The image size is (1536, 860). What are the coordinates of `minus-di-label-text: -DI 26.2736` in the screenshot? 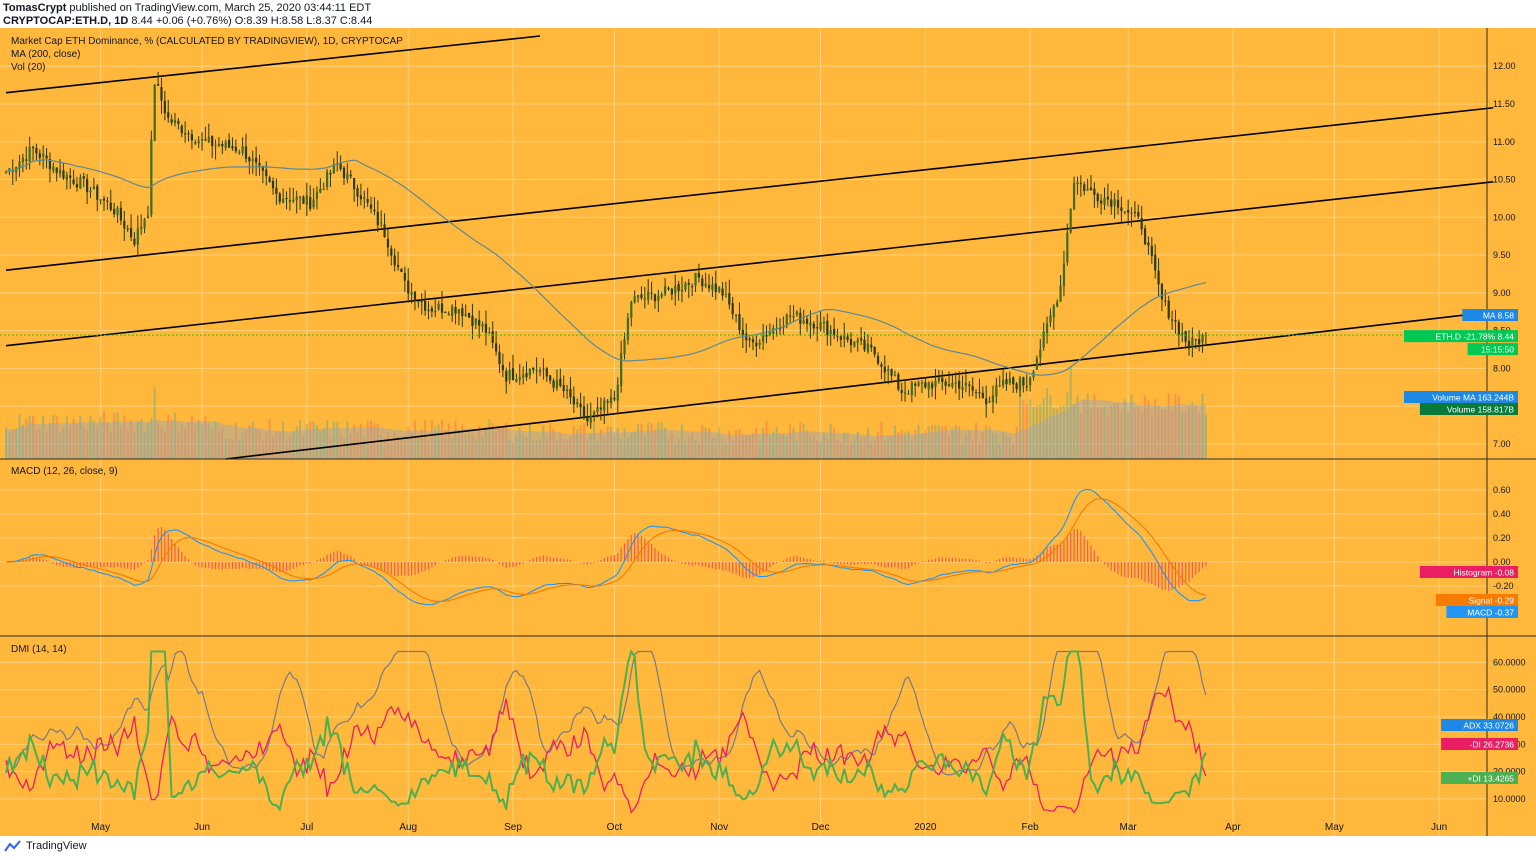 It's located at (1492, 745).